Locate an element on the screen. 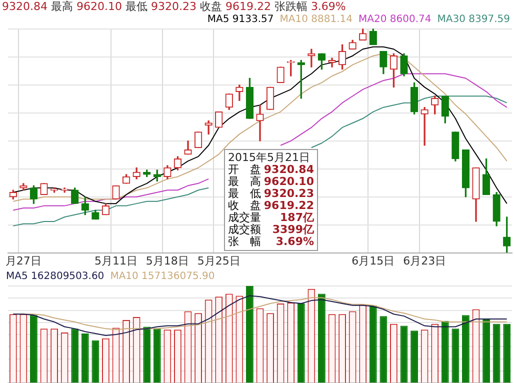  text: 张 幅 3.69% is located at coordinates (271, 241).